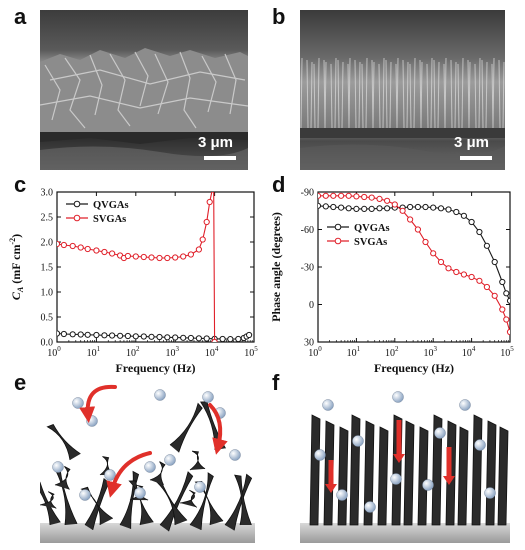 Image resolution: width=525 pixels, height=550 pixels. What do you see at coordinates (20, 184) in the screenshot?
I see `panel-letter-c: c` at bounding box center [20, 184].